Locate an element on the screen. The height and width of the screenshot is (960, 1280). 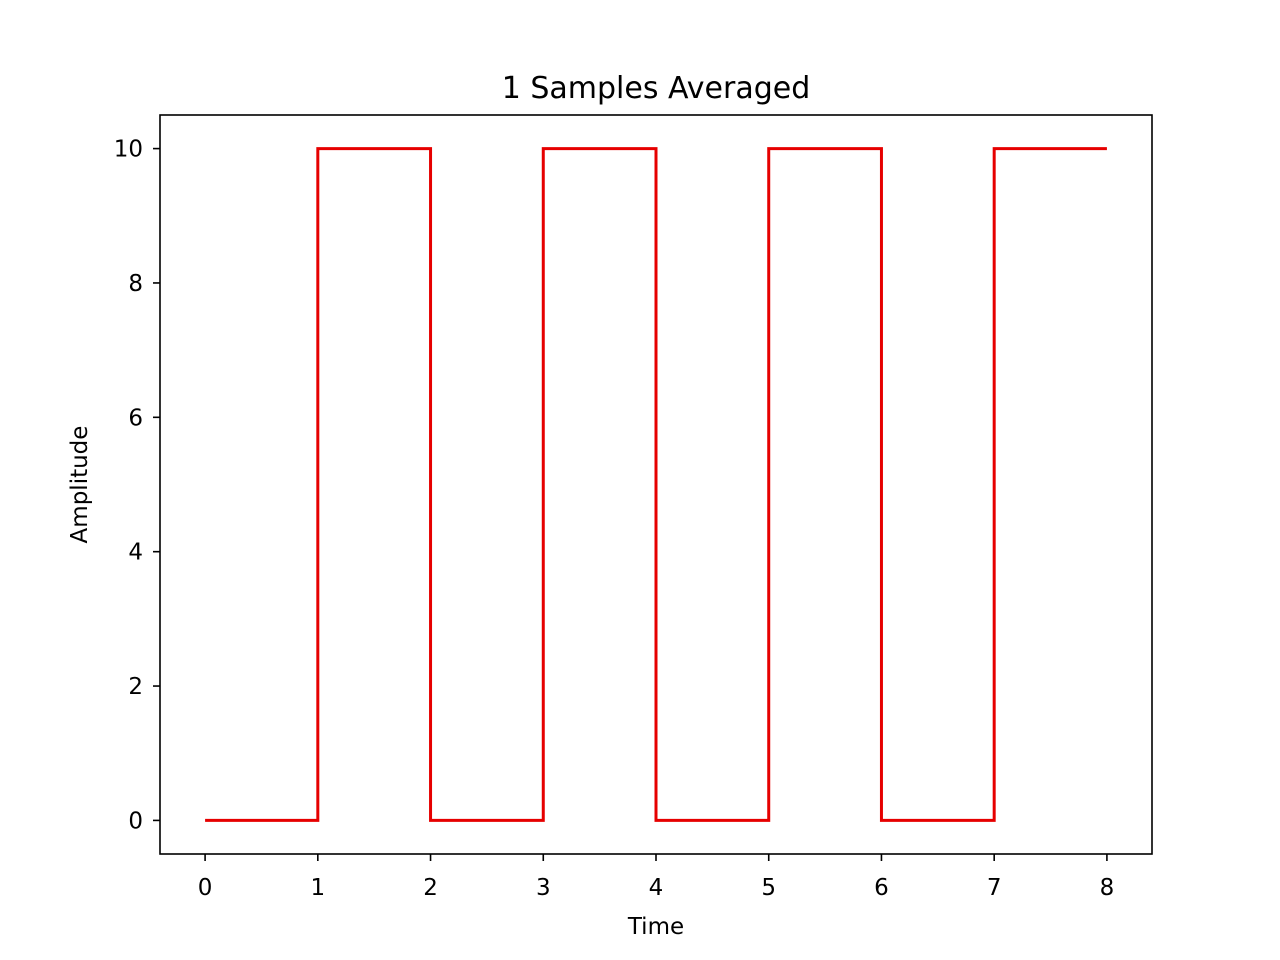
x-tick-label: 8 is located at coordinates (1107, 888).